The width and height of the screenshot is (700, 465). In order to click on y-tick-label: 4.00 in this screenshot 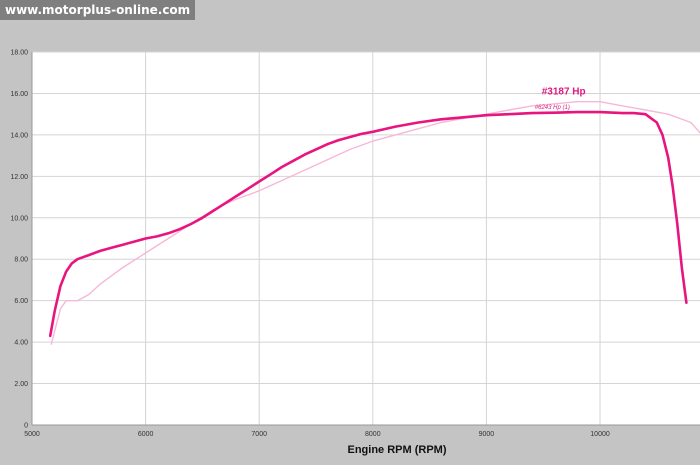, I will do `click(21, 343)`.